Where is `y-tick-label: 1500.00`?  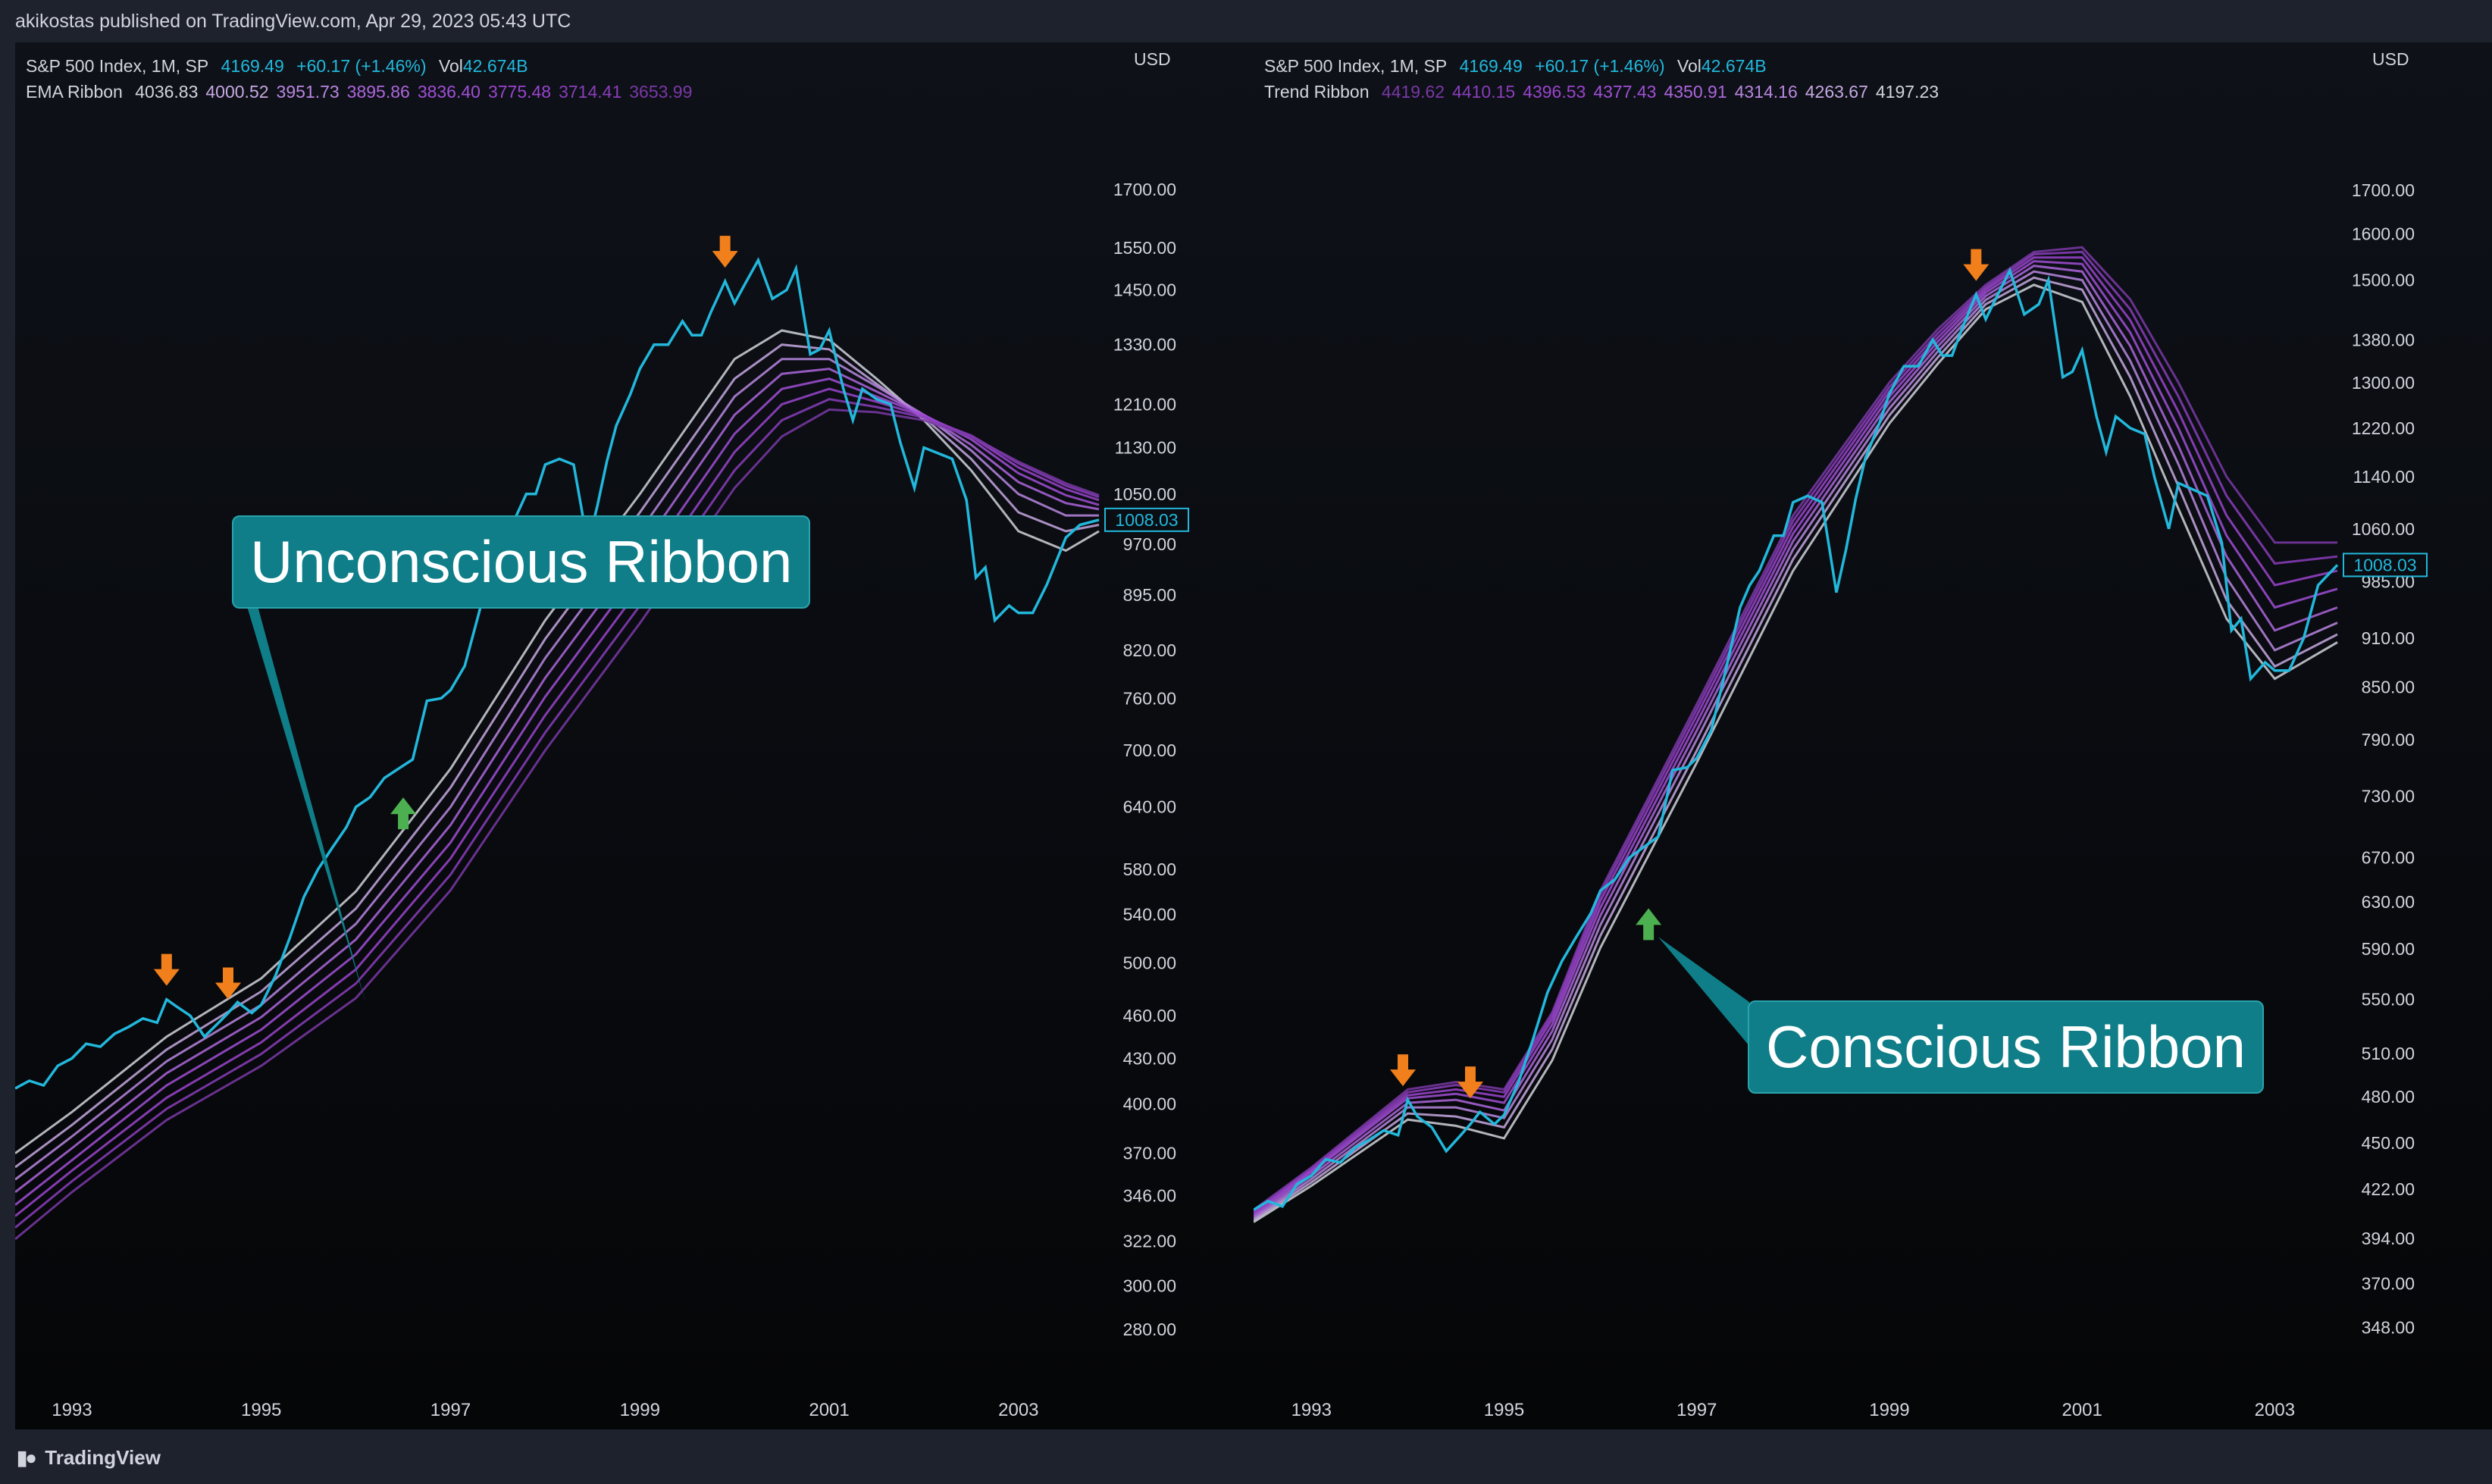
y-tick-label: 1500.00 is located at coordinates (2383, 280).